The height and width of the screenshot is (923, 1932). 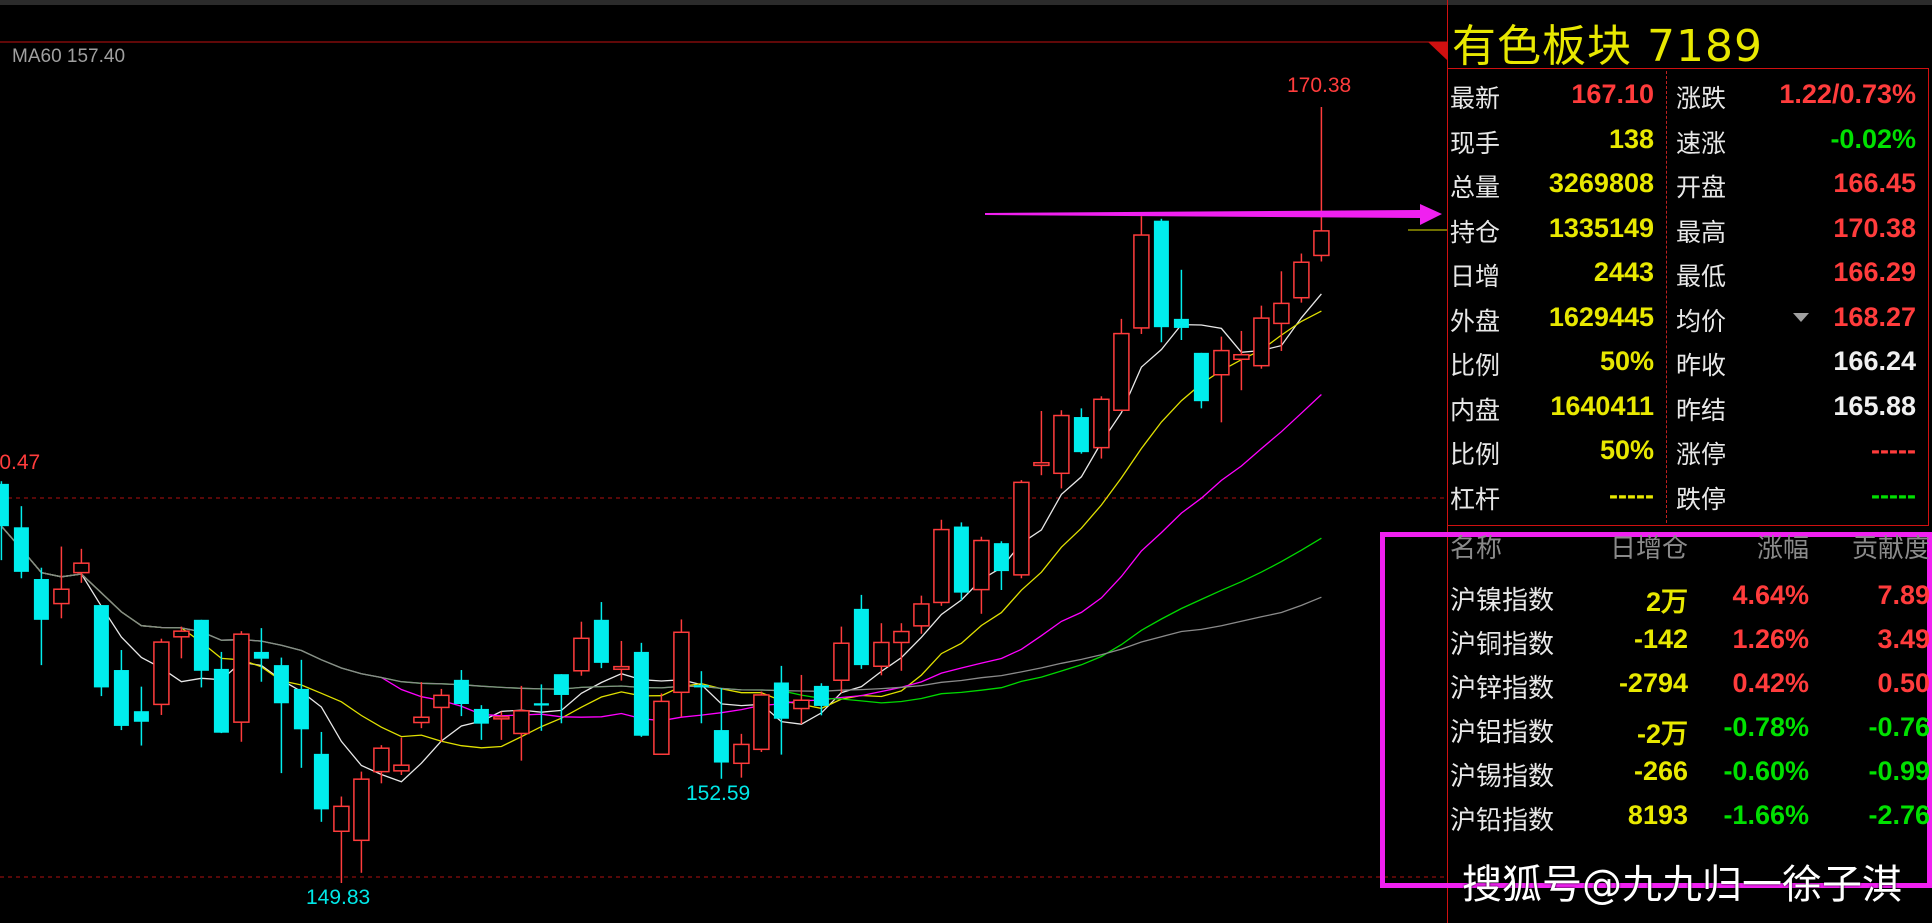 What do you see at coordinates (1688, 407) in the screenshot?
I see `quote-row: 内盘 1640411 昨结 165.88` at bounding box center [1688, 407].